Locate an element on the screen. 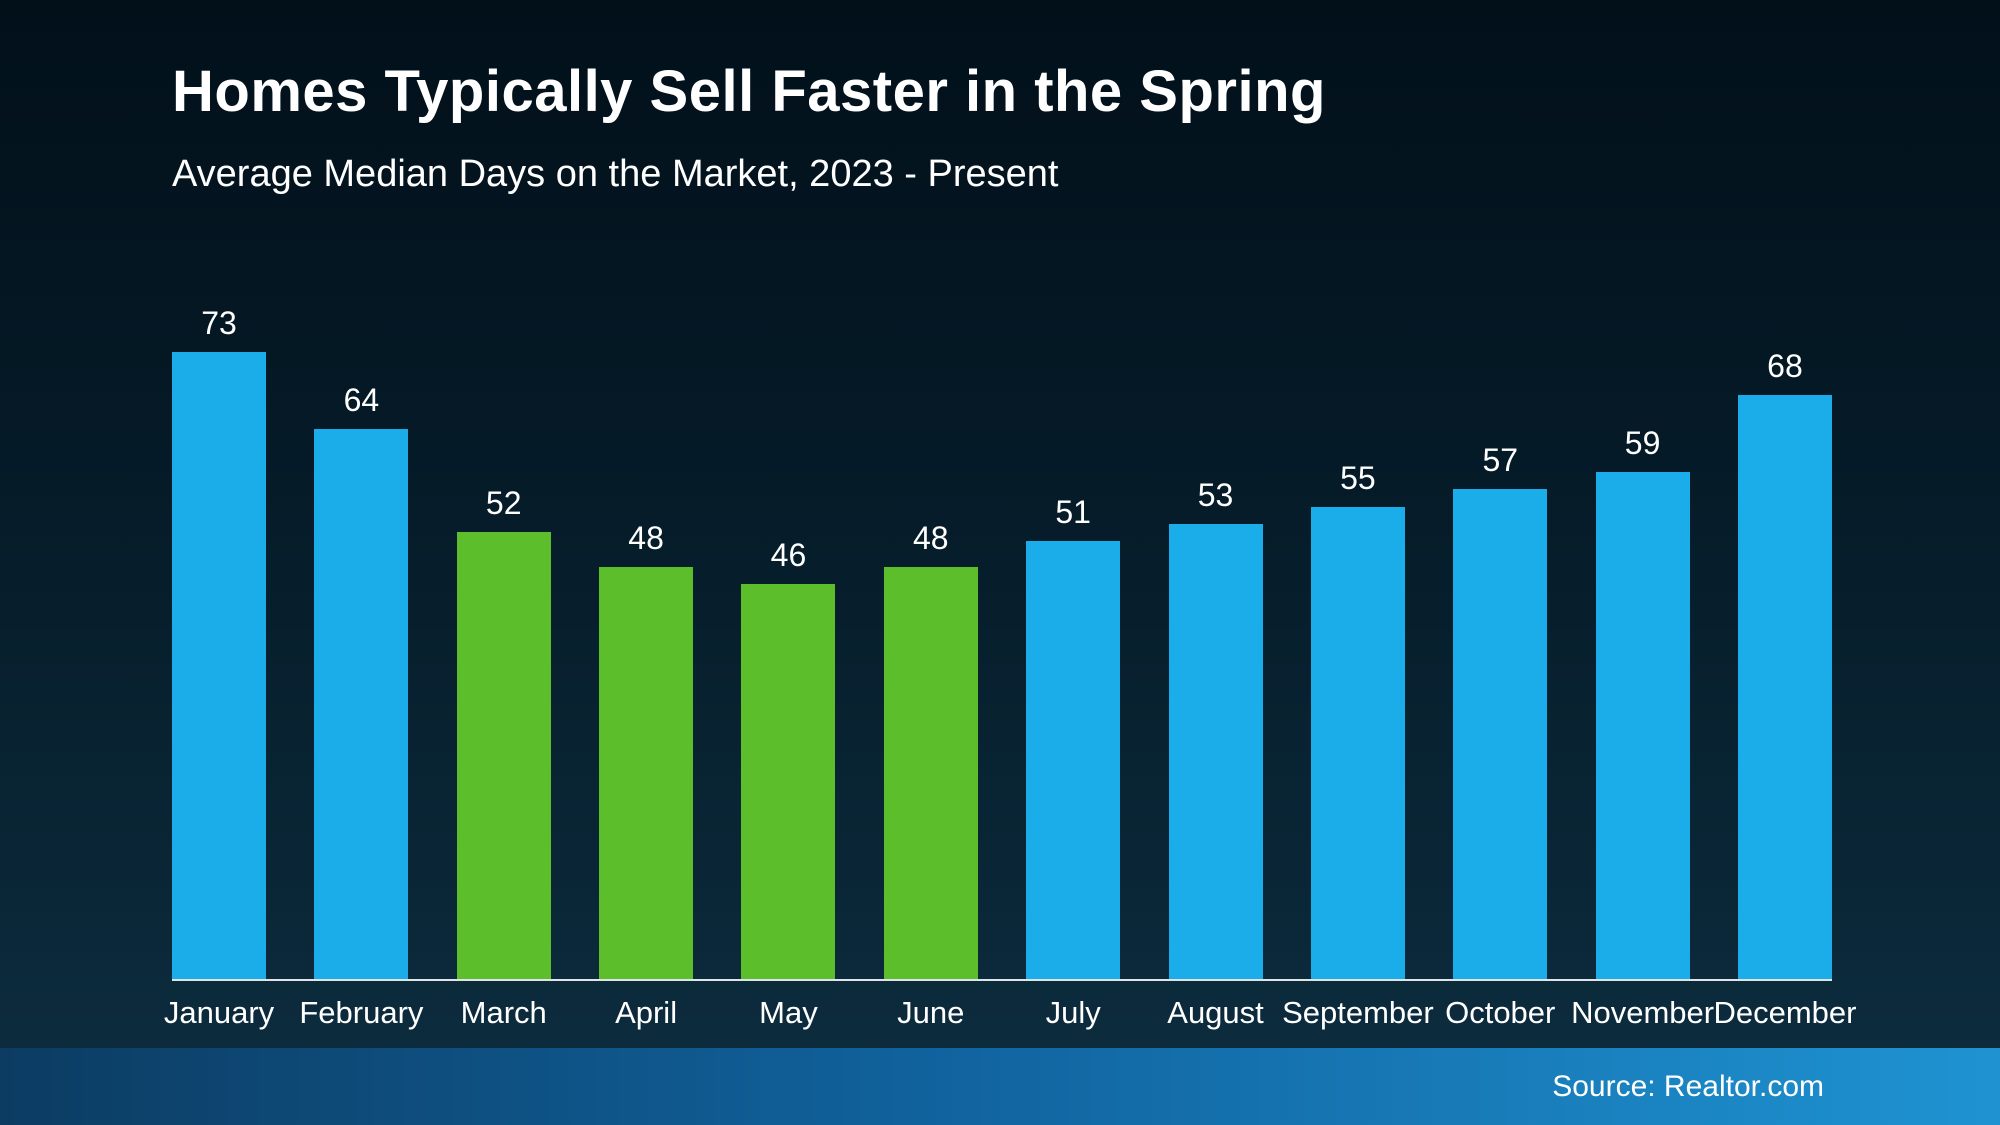 The image size is (2000, 1125). month-column: February is located at coordinates (361, 1013).